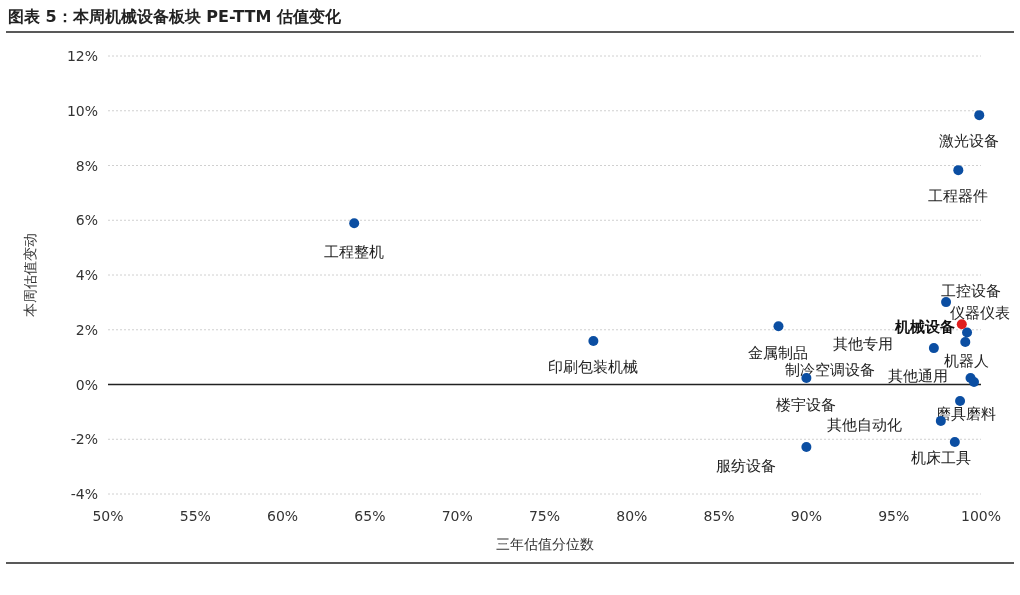  What do you see at coordinates (969, 141) in the screenshot?
I see `annotation: 激光设备` at bounding box center [969, 141].